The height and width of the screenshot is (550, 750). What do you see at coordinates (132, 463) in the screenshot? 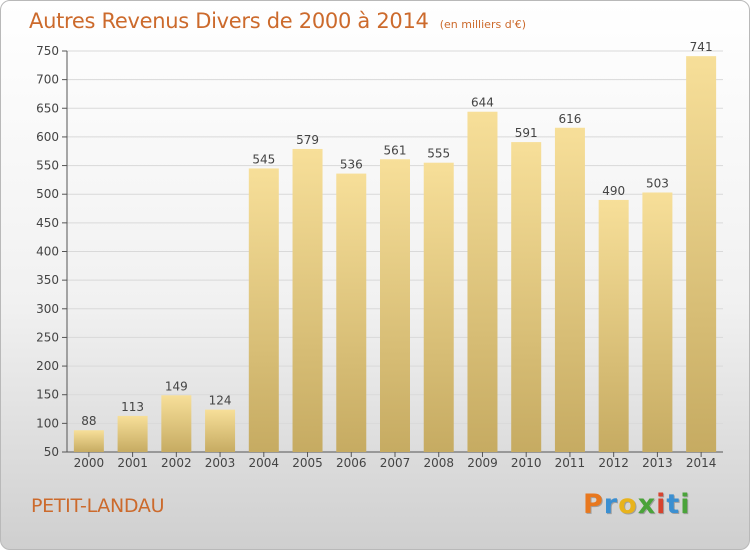
I see `x-tick-label: 2001` at bounding box center [132, 463].